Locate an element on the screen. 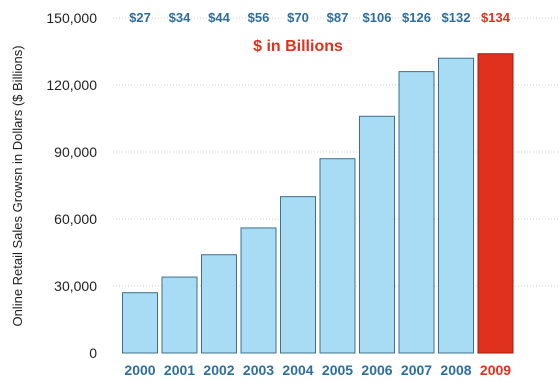  value-label: $70 is located at coordinates (298, 17).